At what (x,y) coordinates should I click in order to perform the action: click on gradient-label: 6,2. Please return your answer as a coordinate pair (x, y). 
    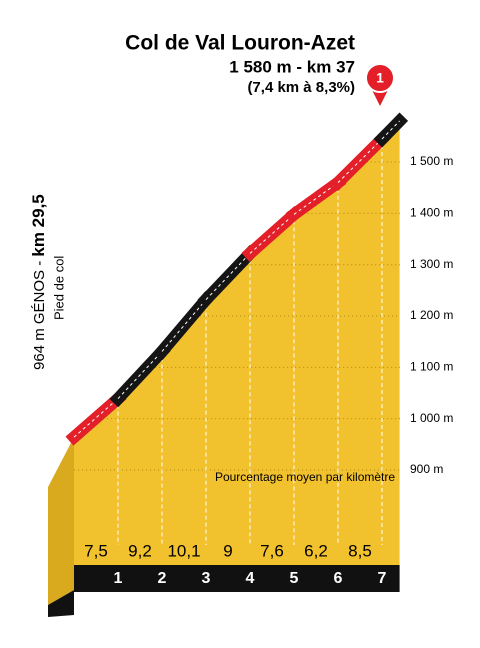
    Looking at the image, I should click on (316, 550).